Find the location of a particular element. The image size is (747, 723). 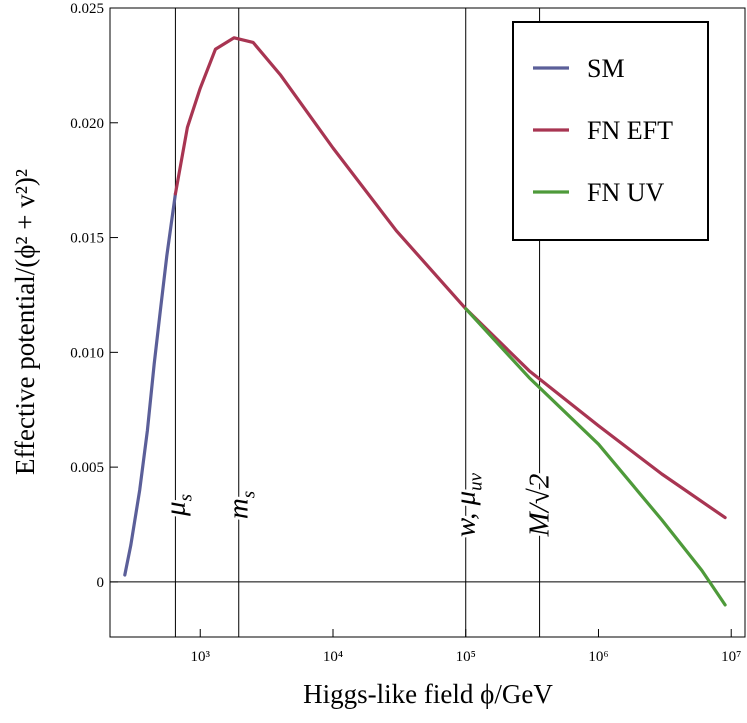

x-tick-label: 10³ is located at coordinates (200, 657).